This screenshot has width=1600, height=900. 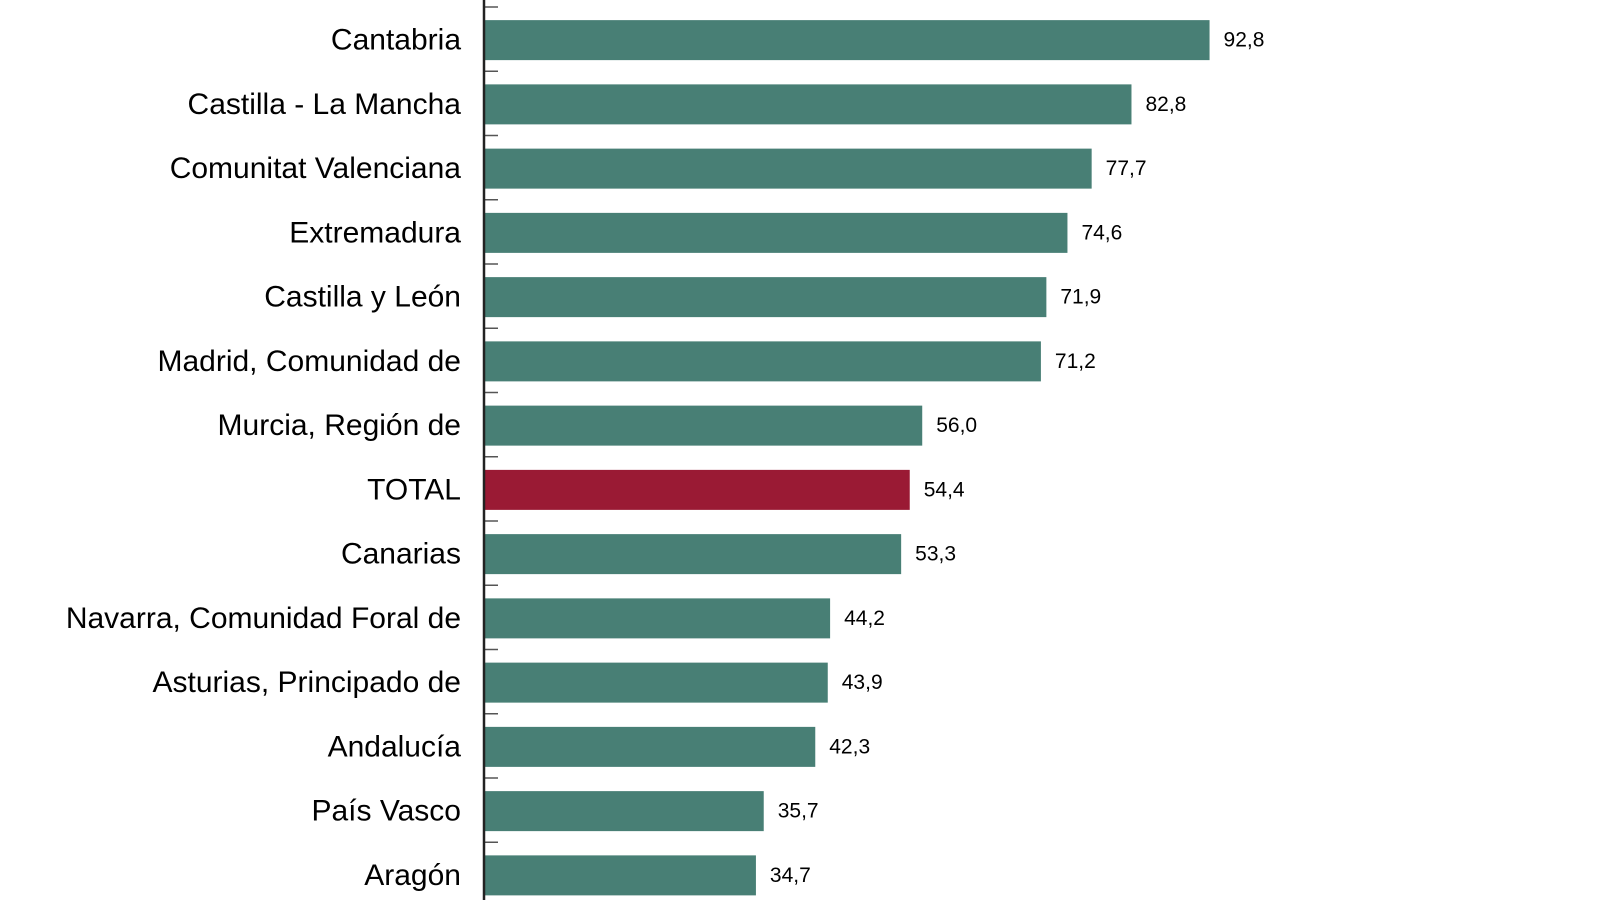 I want to click on value-label: 43,9, so click(x=862, y=682).